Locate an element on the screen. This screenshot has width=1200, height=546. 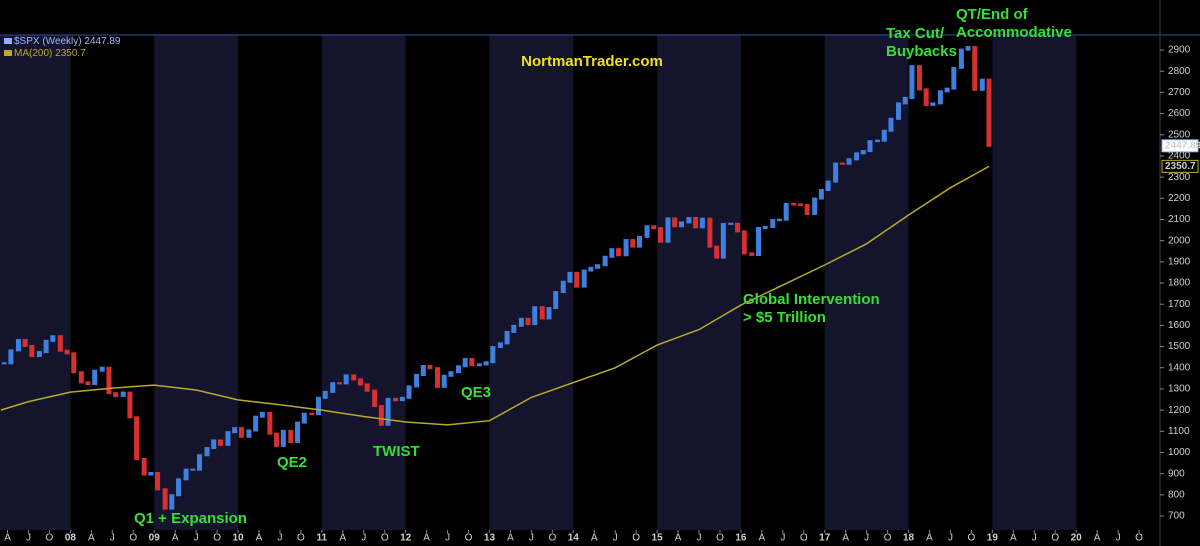
annotation: QE2 is located at coordinates (292, 462).